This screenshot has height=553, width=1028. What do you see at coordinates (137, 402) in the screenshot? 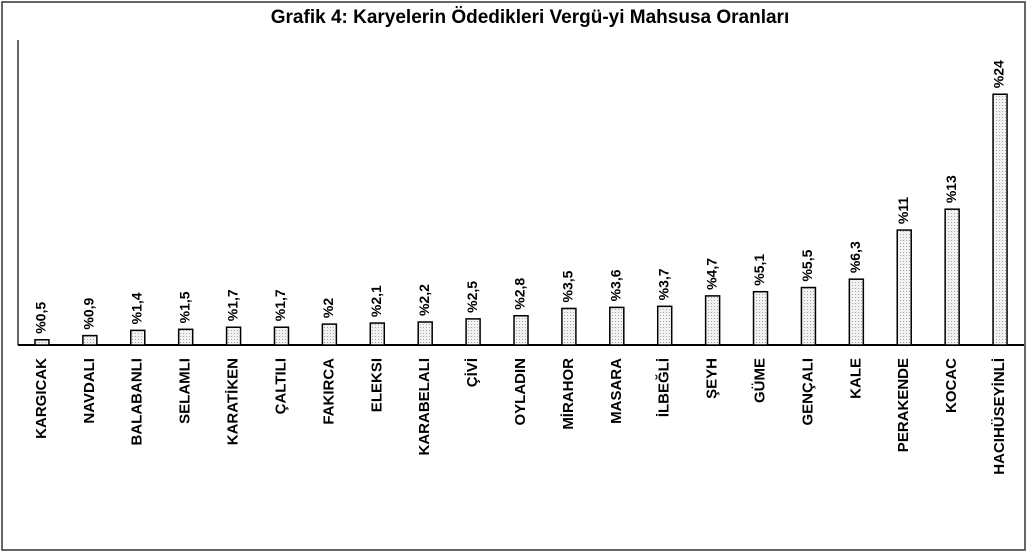
I see `x-tick-label: BALABANLI` at bounding box center [137, 402].